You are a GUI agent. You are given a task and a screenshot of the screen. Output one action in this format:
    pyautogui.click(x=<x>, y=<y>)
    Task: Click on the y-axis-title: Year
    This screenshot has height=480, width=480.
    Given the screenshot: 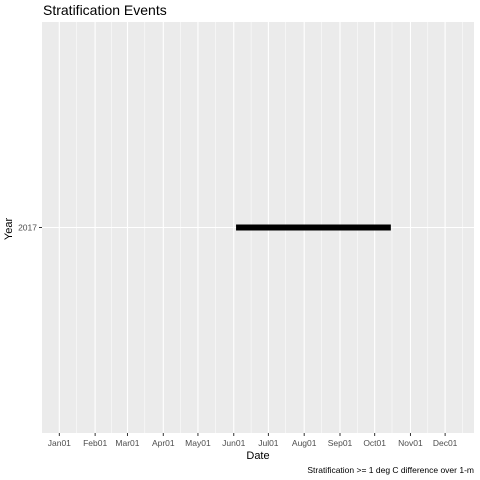 What is the action you would take?
    pyautogui.click(x=9, y=229)
    